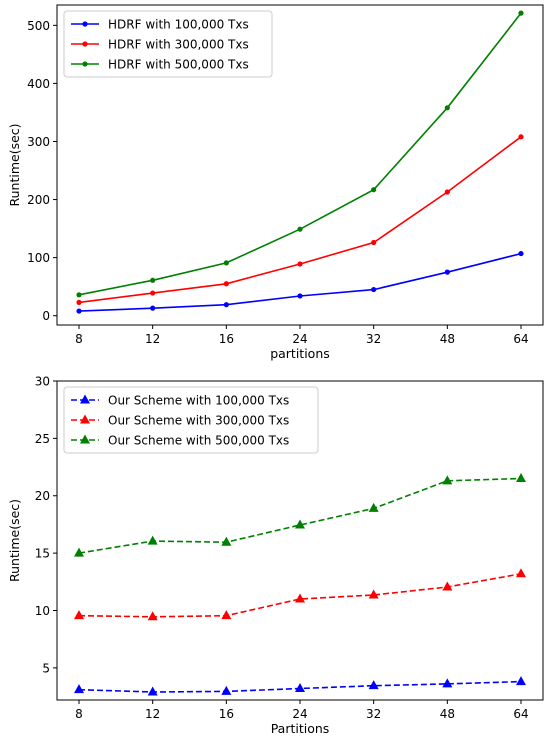 Image resolution: width=550 pixels, height=744 pixels. Describe the element at coordinates (300, 515) in the screenshot. I see `series-our-scheme-with-500-000-txs` at that location.